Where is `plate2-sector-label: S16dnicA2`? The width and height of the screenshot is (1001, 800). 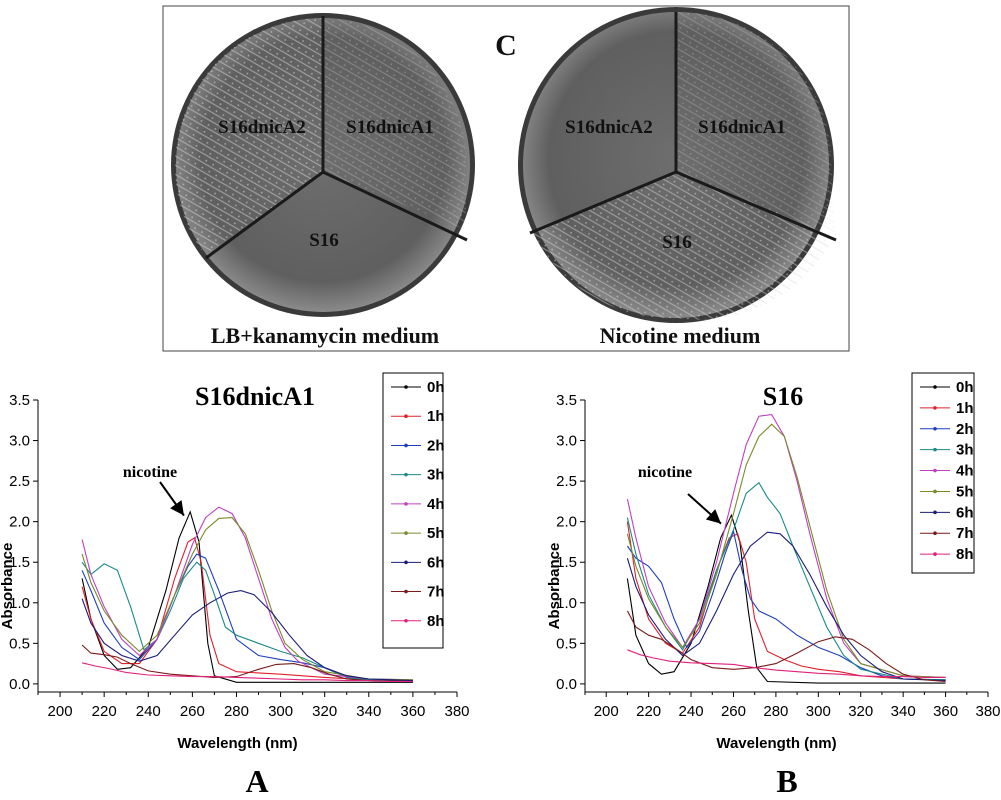 plate2-sector-label: S16dnicA2 is located at coordinates (609, 127).